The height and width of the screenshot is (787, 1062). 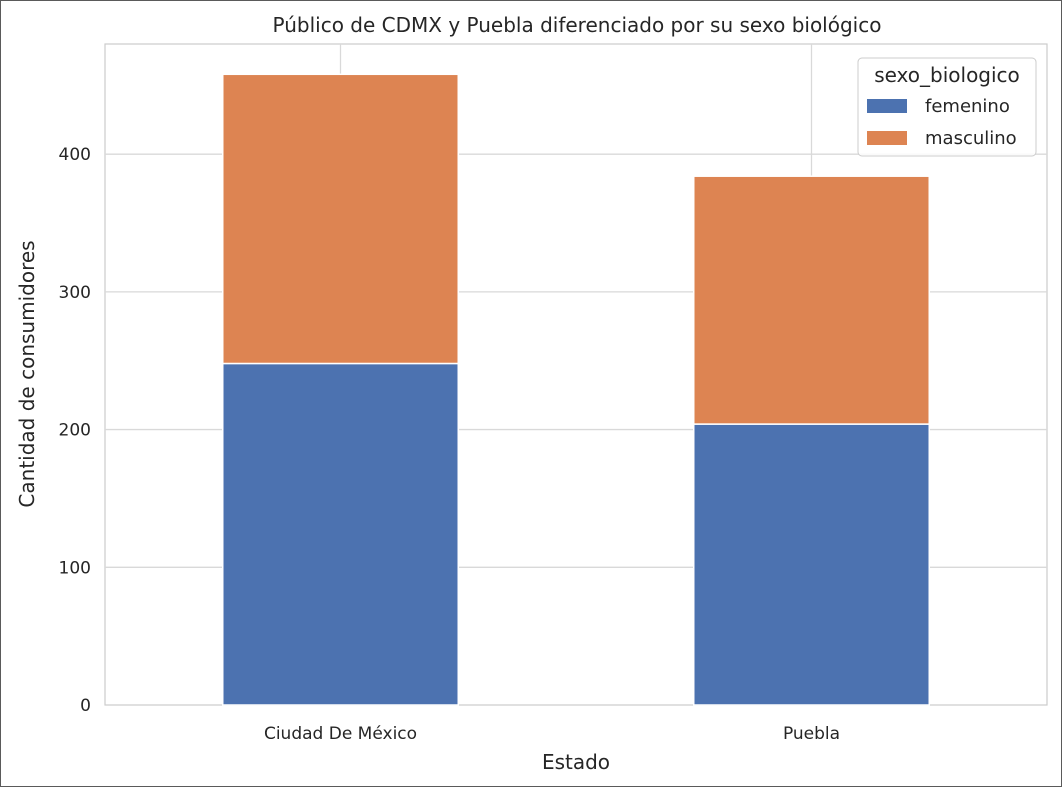 What do you see at coordinates (75, 155) in the screenshot?
I see `y-tick-label: 400` at bounding box center [75, 155].